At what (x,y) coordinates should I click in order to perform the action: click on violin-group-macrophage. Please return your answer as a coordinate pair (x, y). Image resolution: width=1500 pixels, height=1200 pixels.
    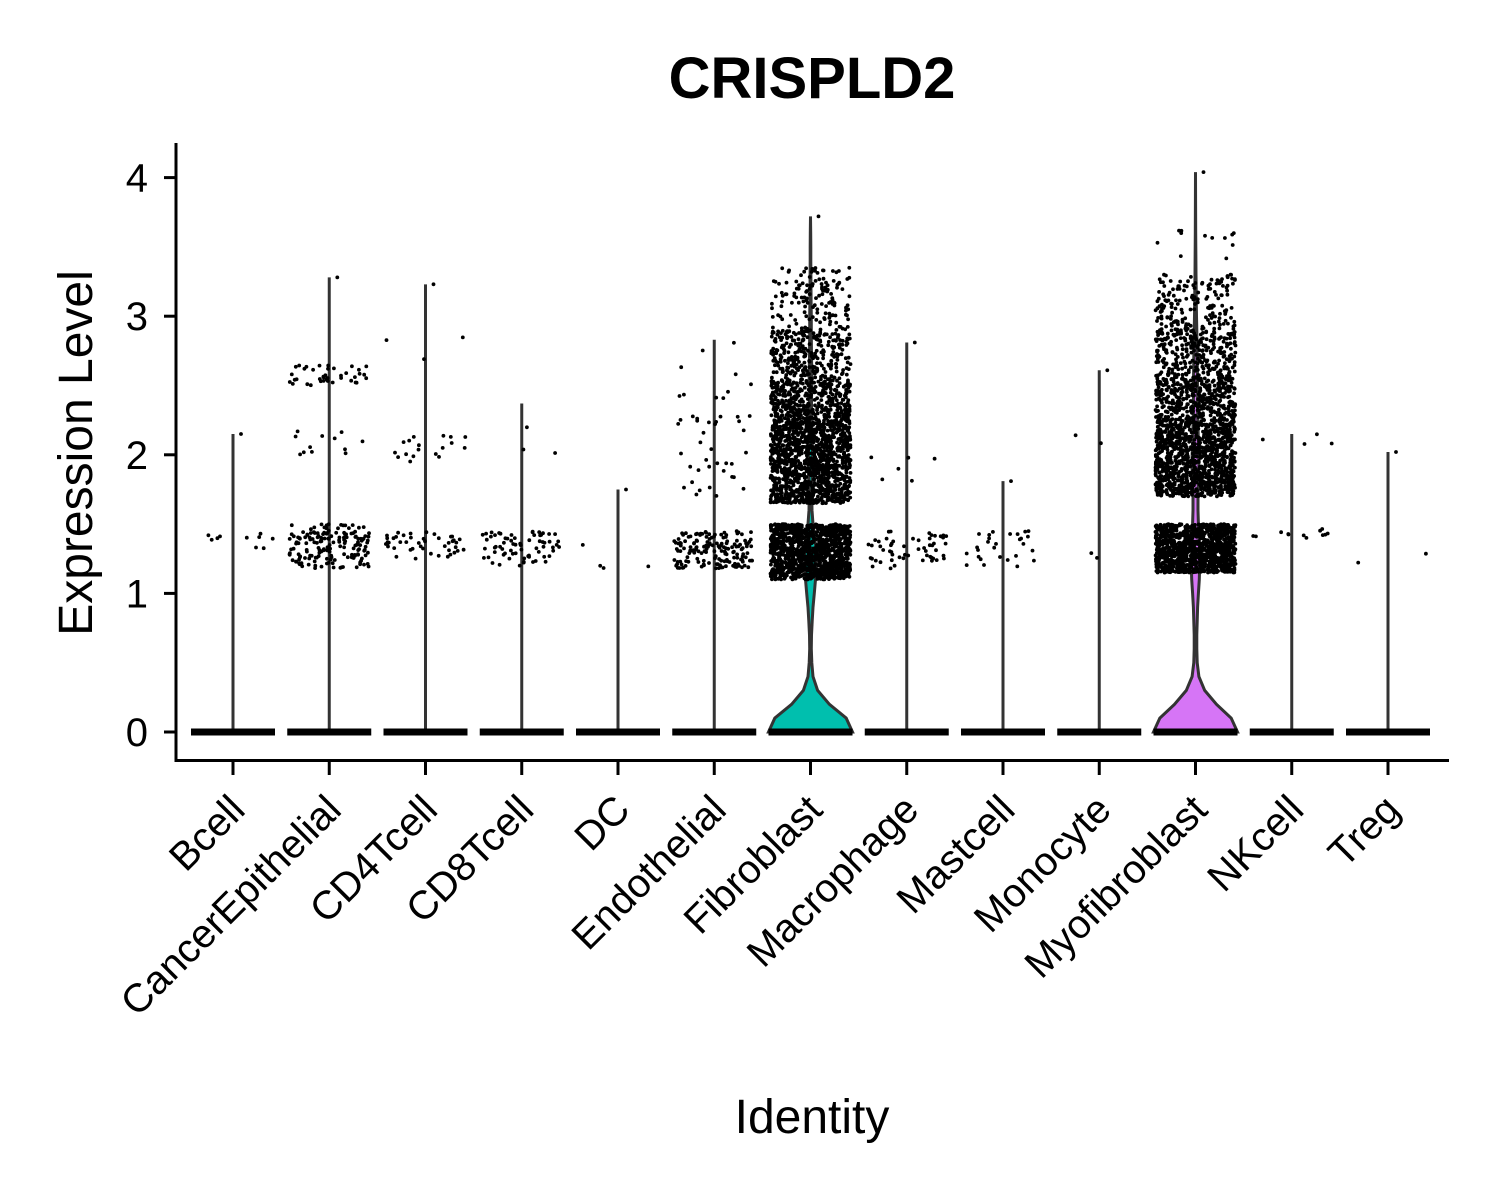
    Looking at the image, I should click on (906, 538).